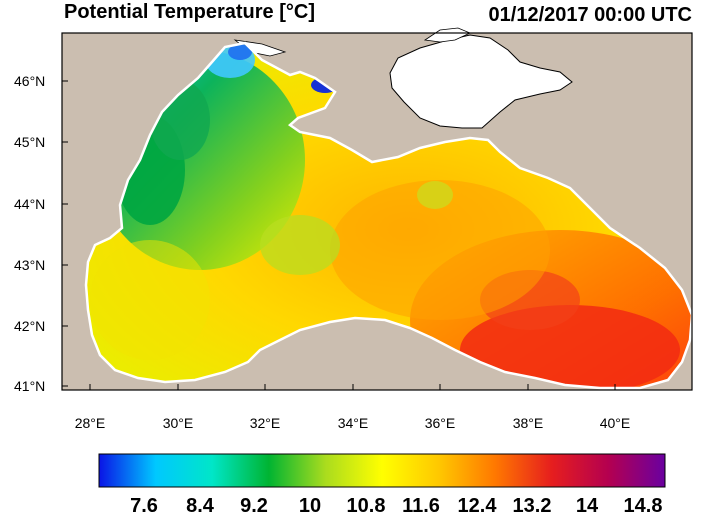  Describe the element at coordinates (29, 81) in the screenshot. I see `lat-tick-label: 46°N` at that location.